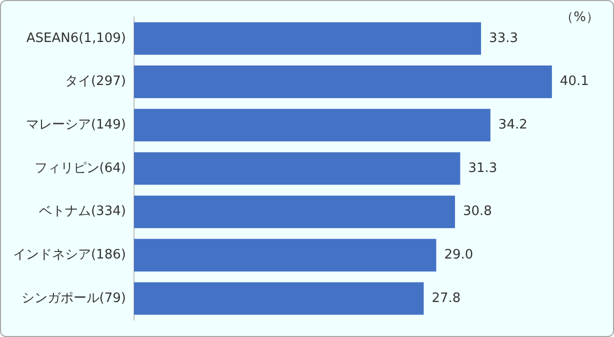  I want to click on data-label: 27.8, so click(446, 298).